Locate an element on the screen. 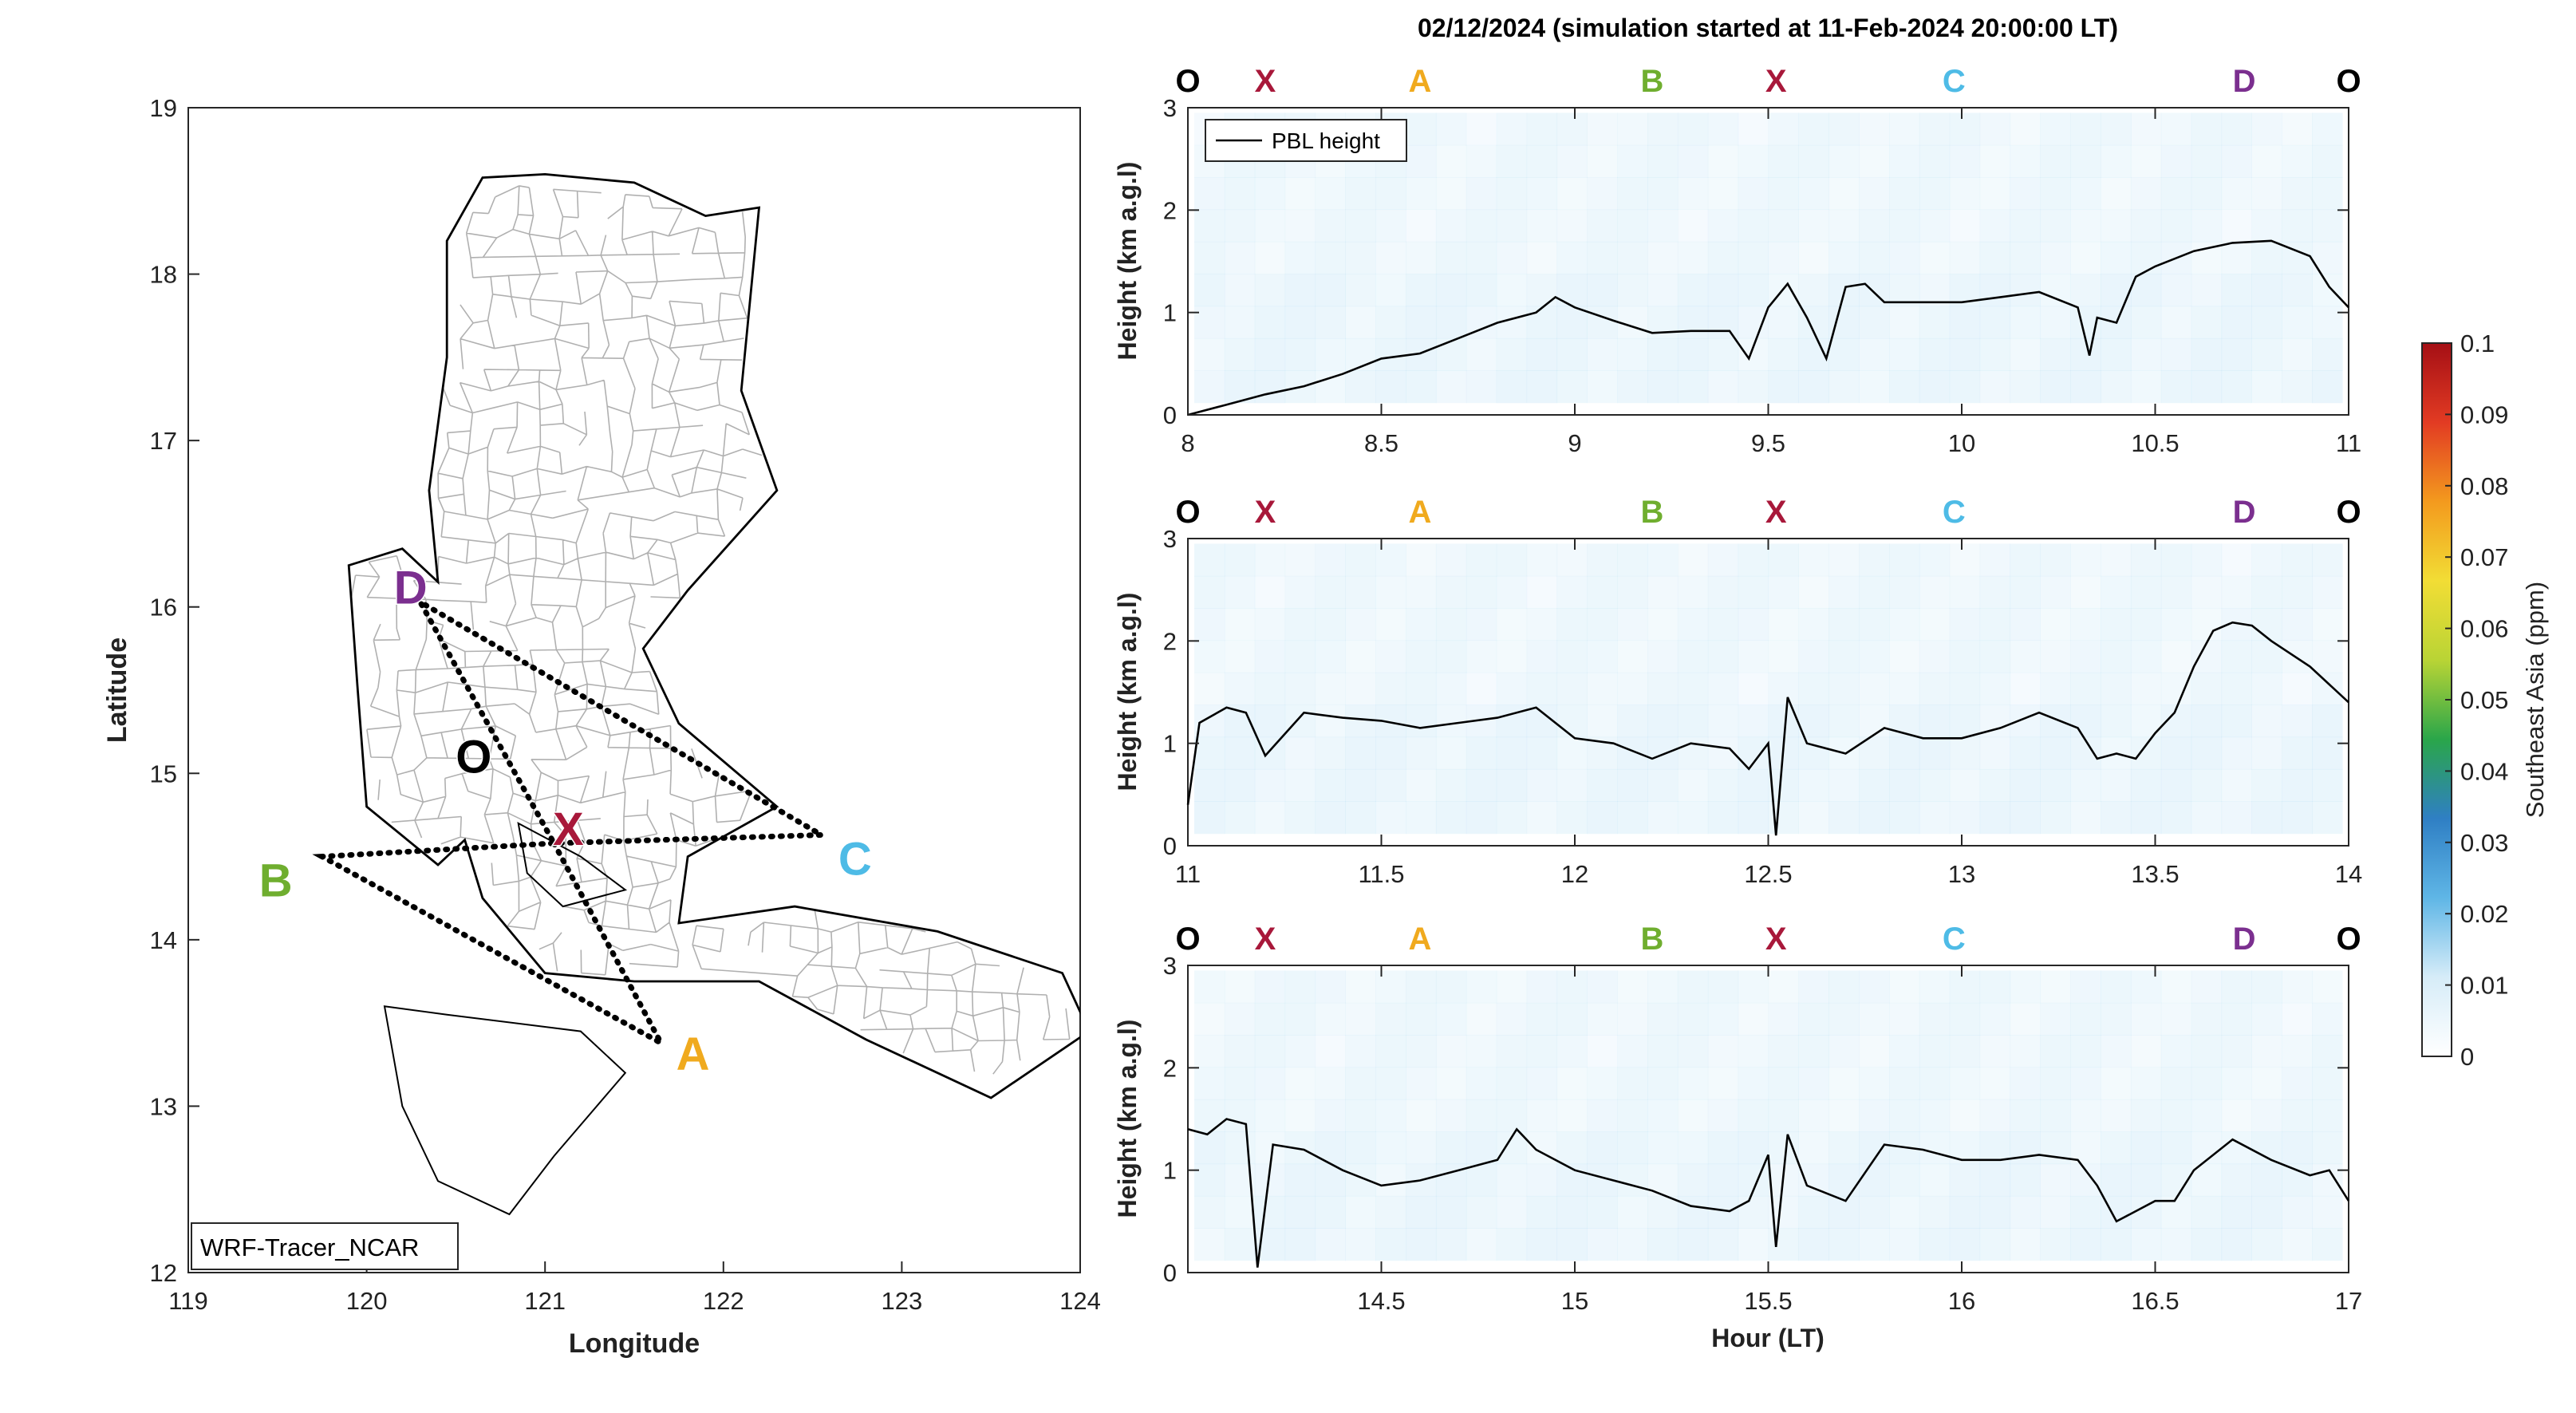 The width and height of the screenshot is (2576, 1413). x-tick-label: 14 is located at coordinates (2349, 874).